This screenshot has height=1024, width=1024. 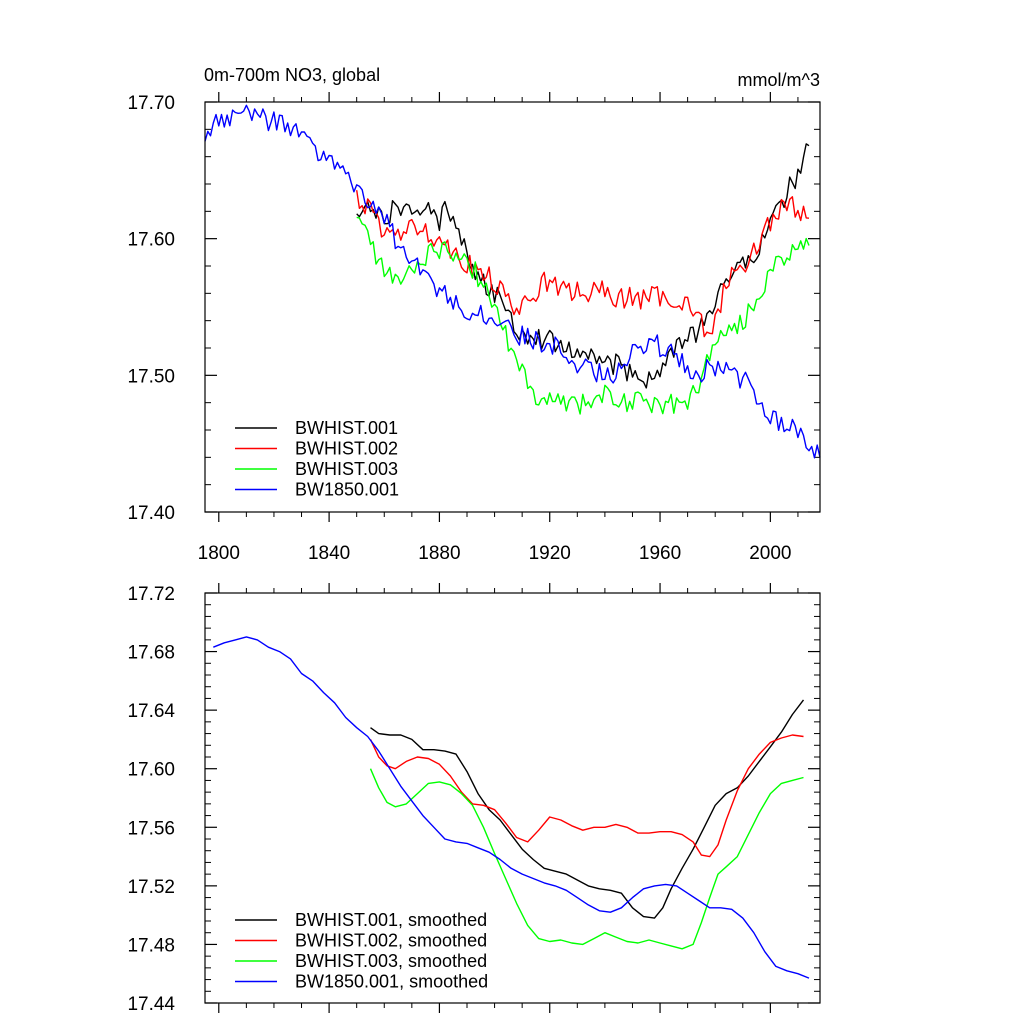 What do you see at coordinates (586, 859) in the screenshot?
I see `series-line-bwhist-003-smoothed` at bounding box center [586, 859].